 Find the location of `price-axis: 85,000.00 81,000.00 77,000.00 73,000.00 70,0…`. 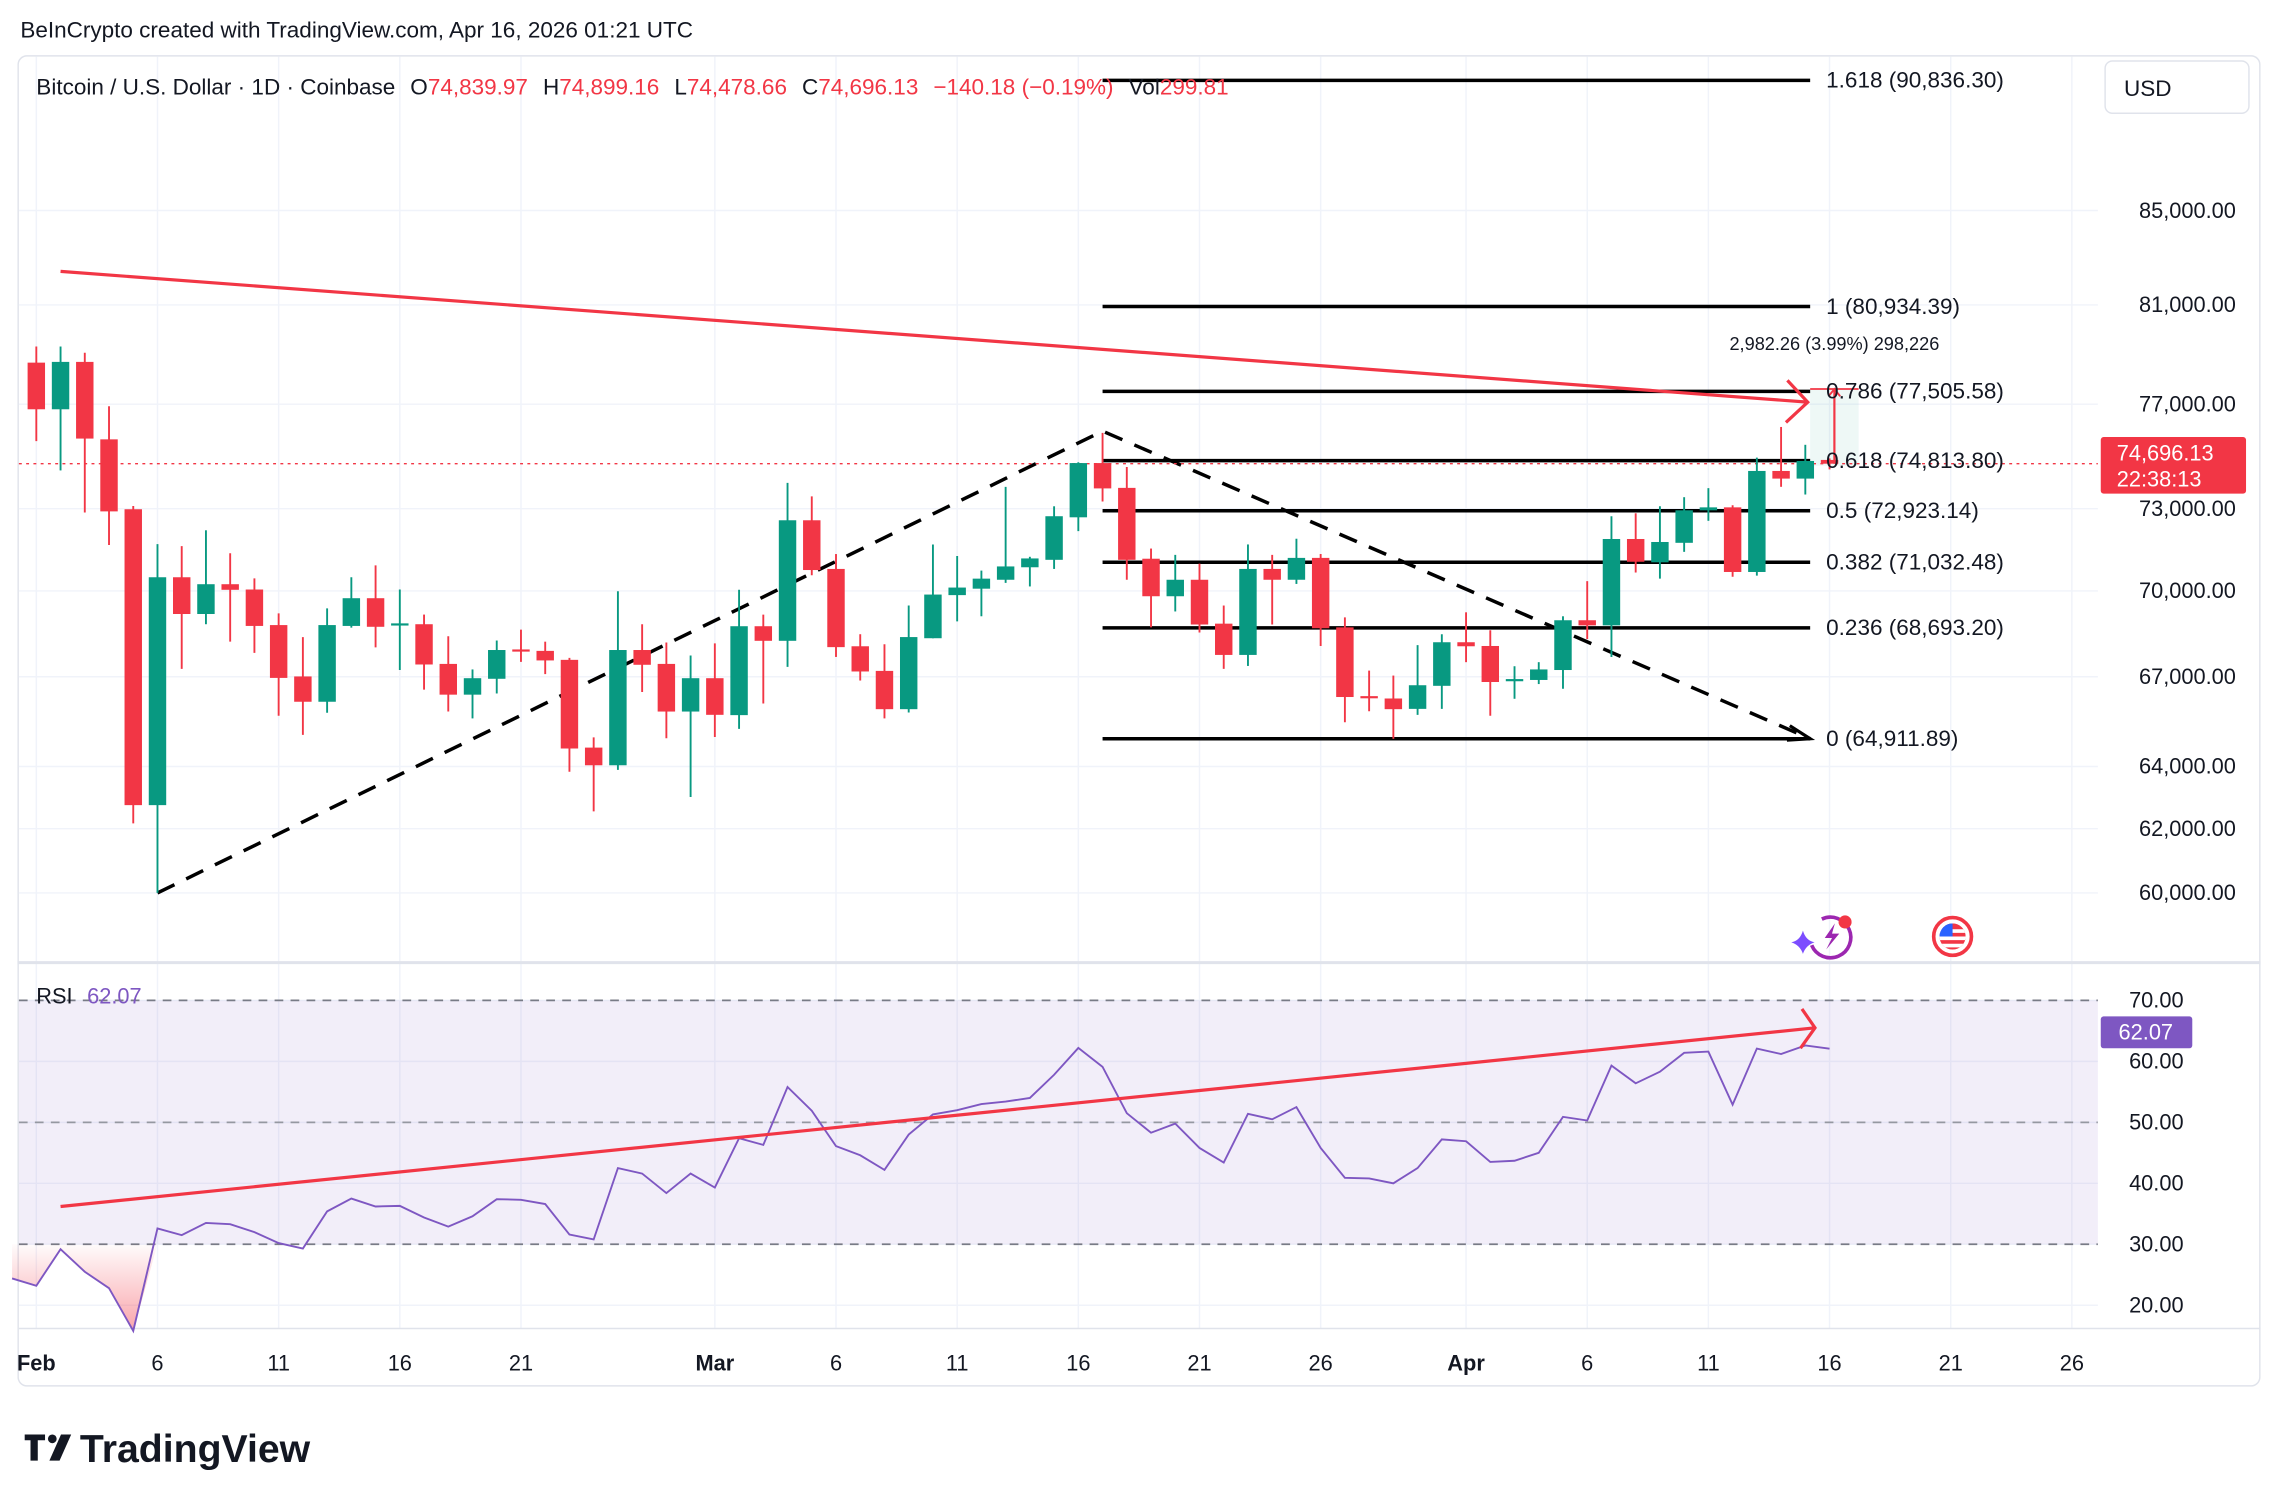

price-axis: 85,000.00 81,000.00 77,000.00 73,000.00 70,0… is located at coordinates (2168, 758).